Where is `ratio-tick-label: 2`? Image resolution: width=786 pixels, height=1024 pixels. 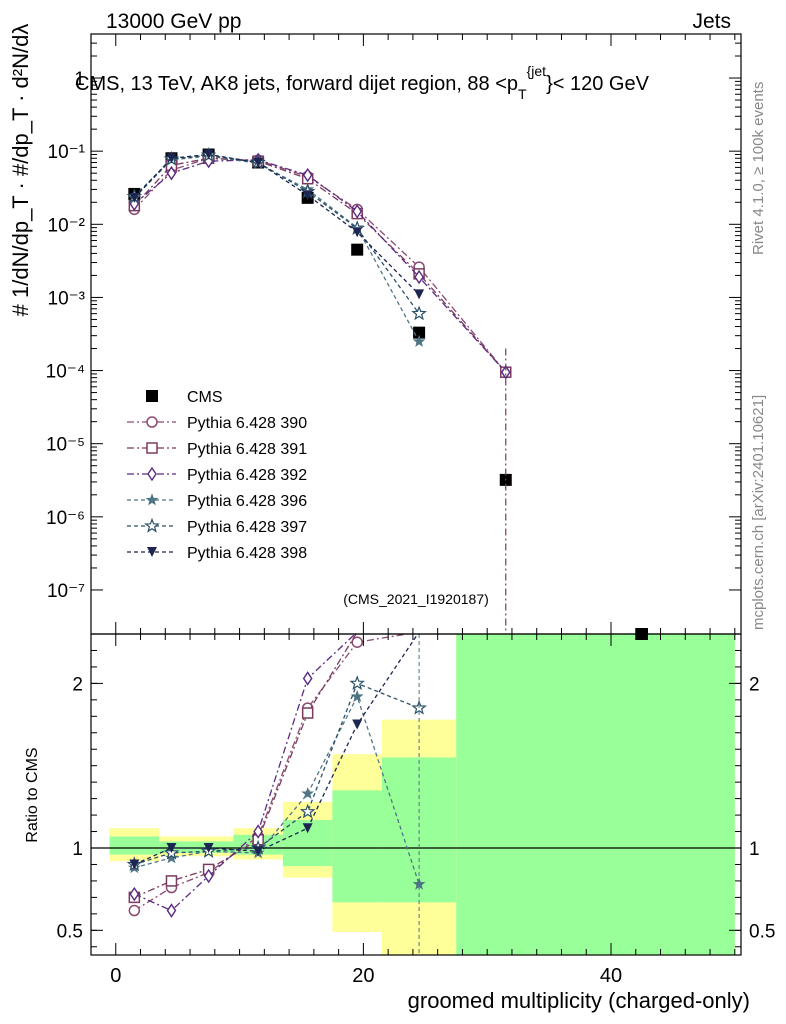 ratio-tick-label: 2 is located at coordinates (77, 684).